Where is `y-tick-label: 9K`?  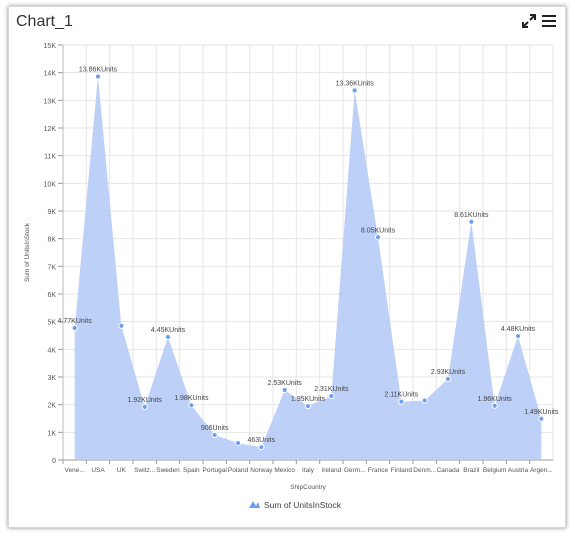 y-tick-label: 9K is located at coordinates (51, 212).